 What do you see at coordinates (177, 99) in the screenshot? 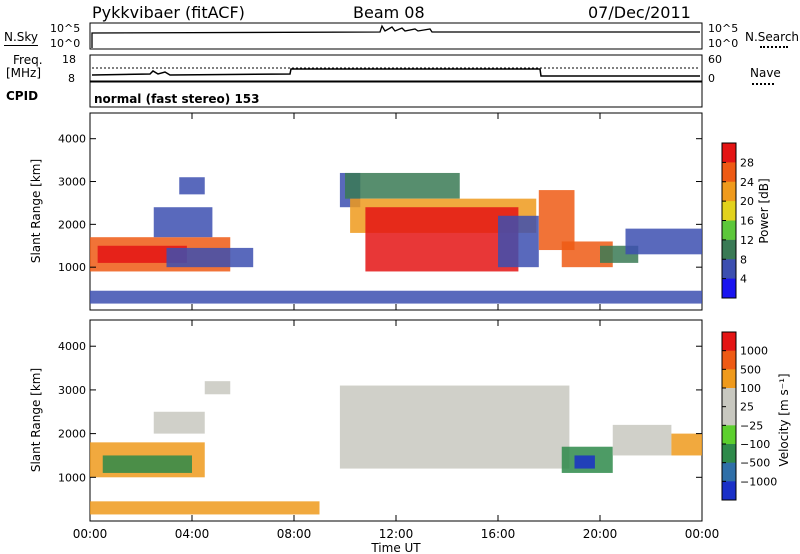
I see `cpid-text: normal (fast stereo) 153` at bounding box center [177, 99].